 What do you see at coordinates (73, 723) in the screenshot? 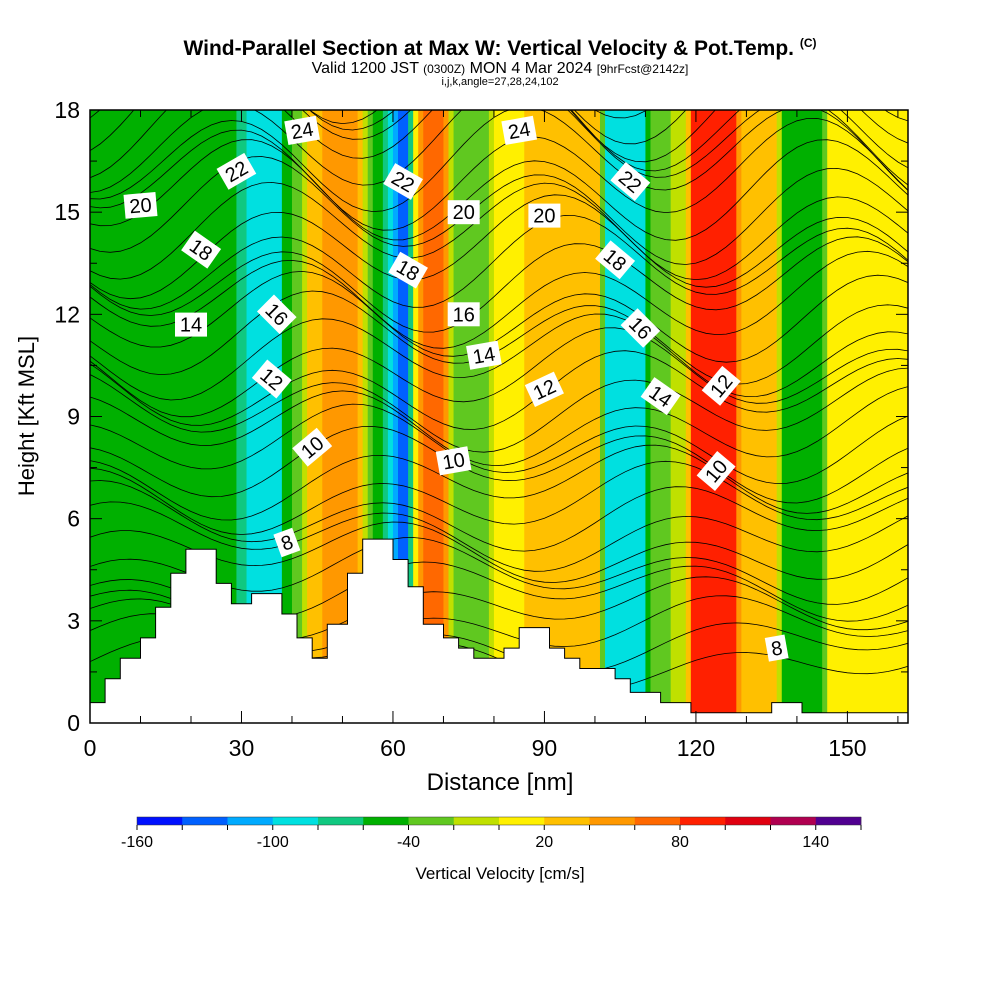
I see `y-tick-label: 0` at bounding box center [73, 723].